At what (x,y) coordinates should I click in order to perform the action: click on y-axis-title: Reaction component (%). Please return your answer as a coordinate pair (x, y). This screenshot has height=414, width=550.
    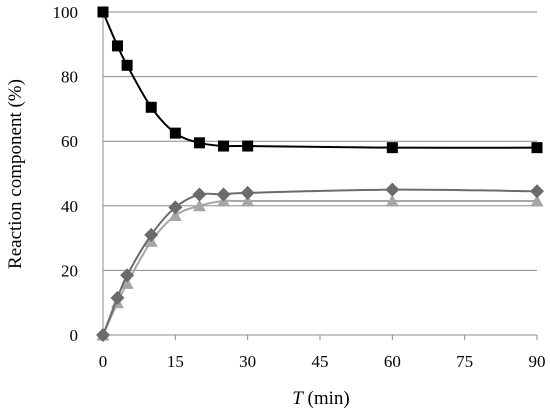
    Looking at the image, I should click on (15, 174).